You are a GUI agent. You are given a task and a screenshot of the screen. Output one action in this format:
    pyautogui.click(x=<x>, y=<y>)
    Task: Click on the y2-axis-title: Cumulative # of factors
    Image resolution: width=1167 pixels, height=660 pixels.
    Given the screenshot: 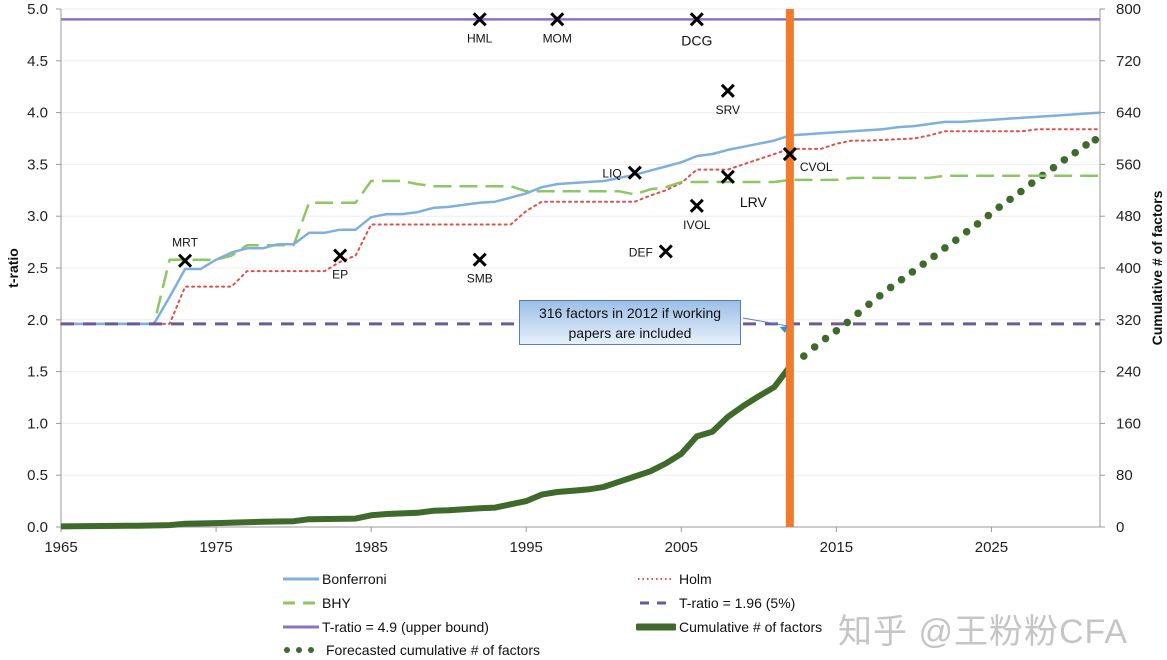 What is the action you would take?
    pyautogui.click(x=1157, y=267)
    